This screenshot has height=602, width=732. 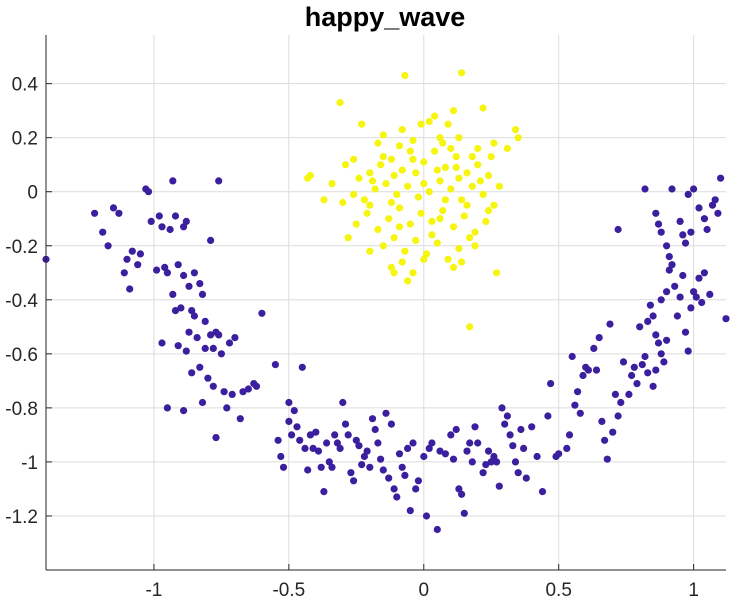 What do you see at coordinates (385, 17) in the screenshot?
I see `chart-title: happy_wave` at bounding box center [385, 17].